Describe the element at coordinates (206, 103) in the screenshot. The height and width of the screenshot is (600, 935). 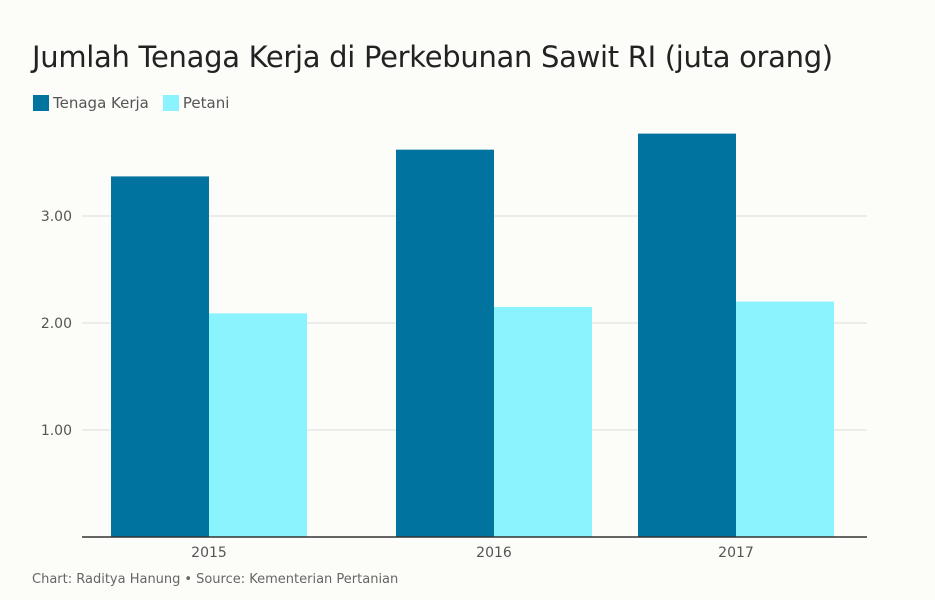
I see `legend-label-petani: Petani` at that location.